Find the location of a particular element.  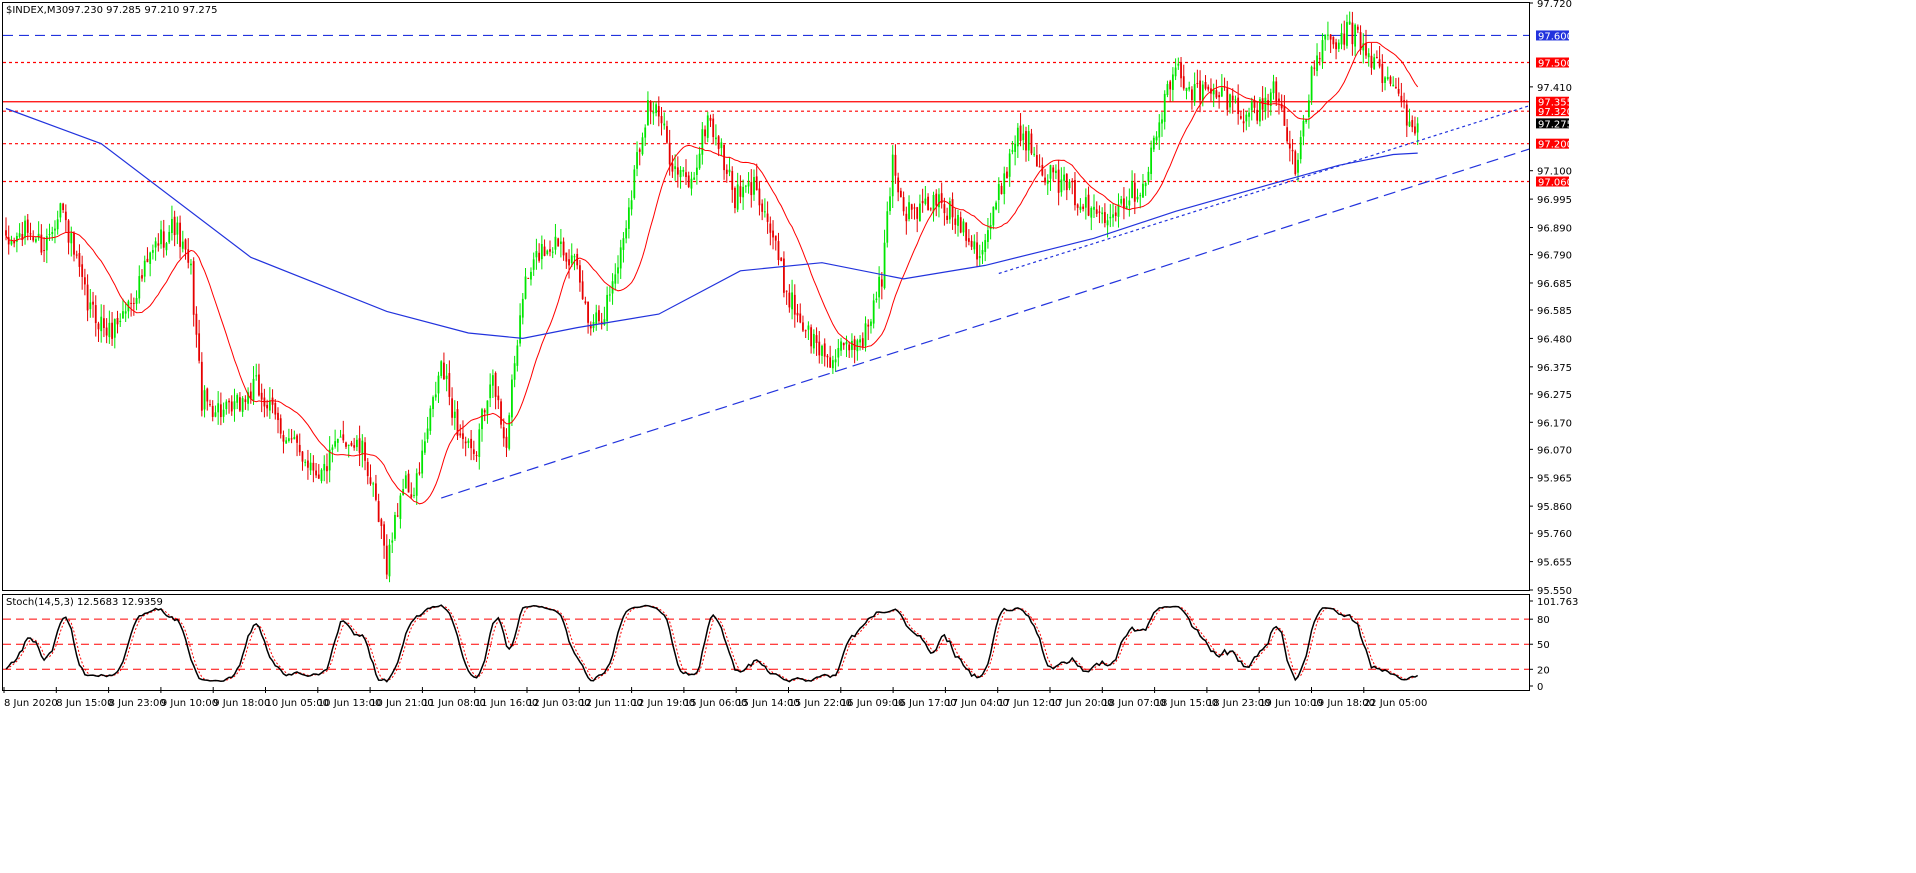

stoch-y-tick-label: 20 is located at coordinates (1543, 670).